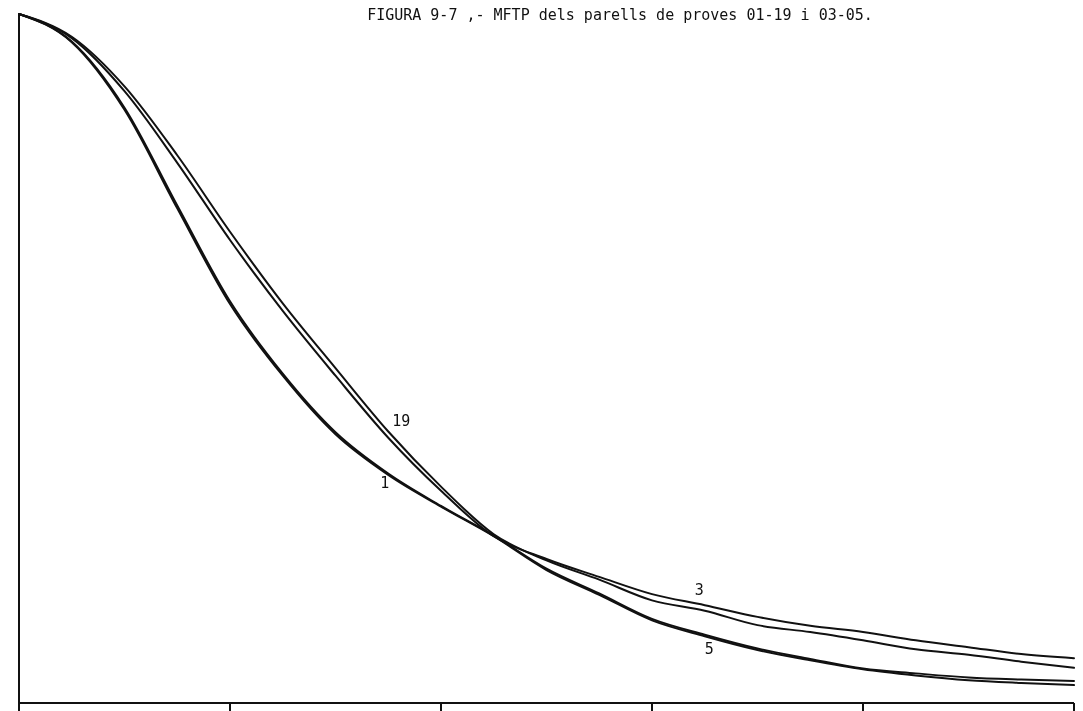 This screenshot has width=1083, height=711. What do you see at coordinates (709, 649) in the screenshot?
I see `series-label: 5` at bounding box center [709, 649].